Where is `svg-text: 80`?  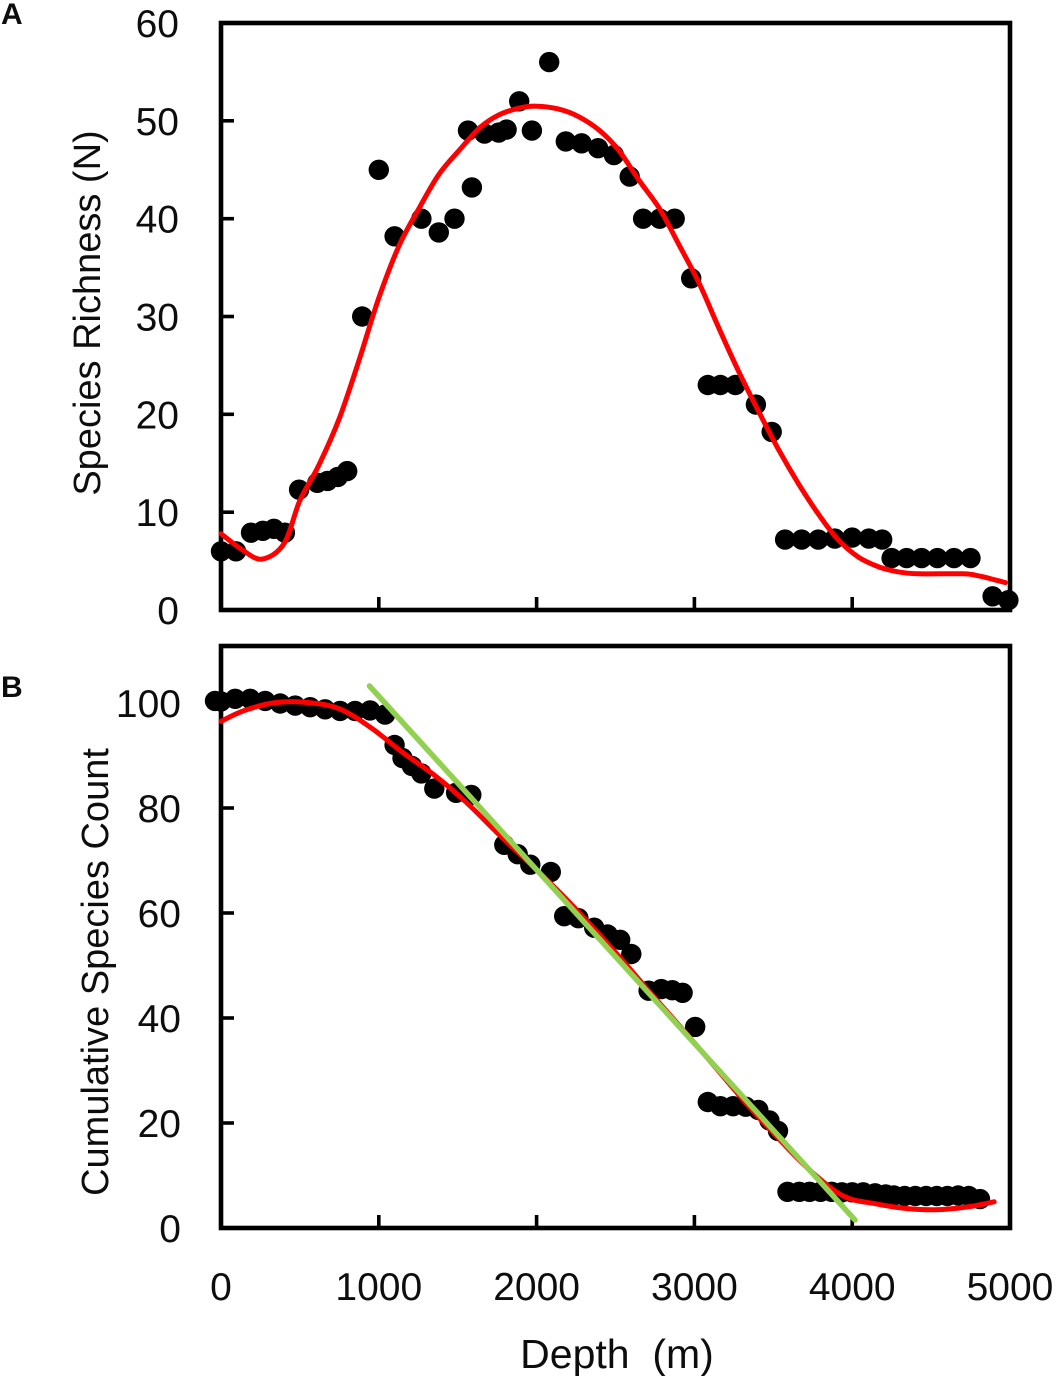
svg-text: 80 is located at coordinates (159, 809).